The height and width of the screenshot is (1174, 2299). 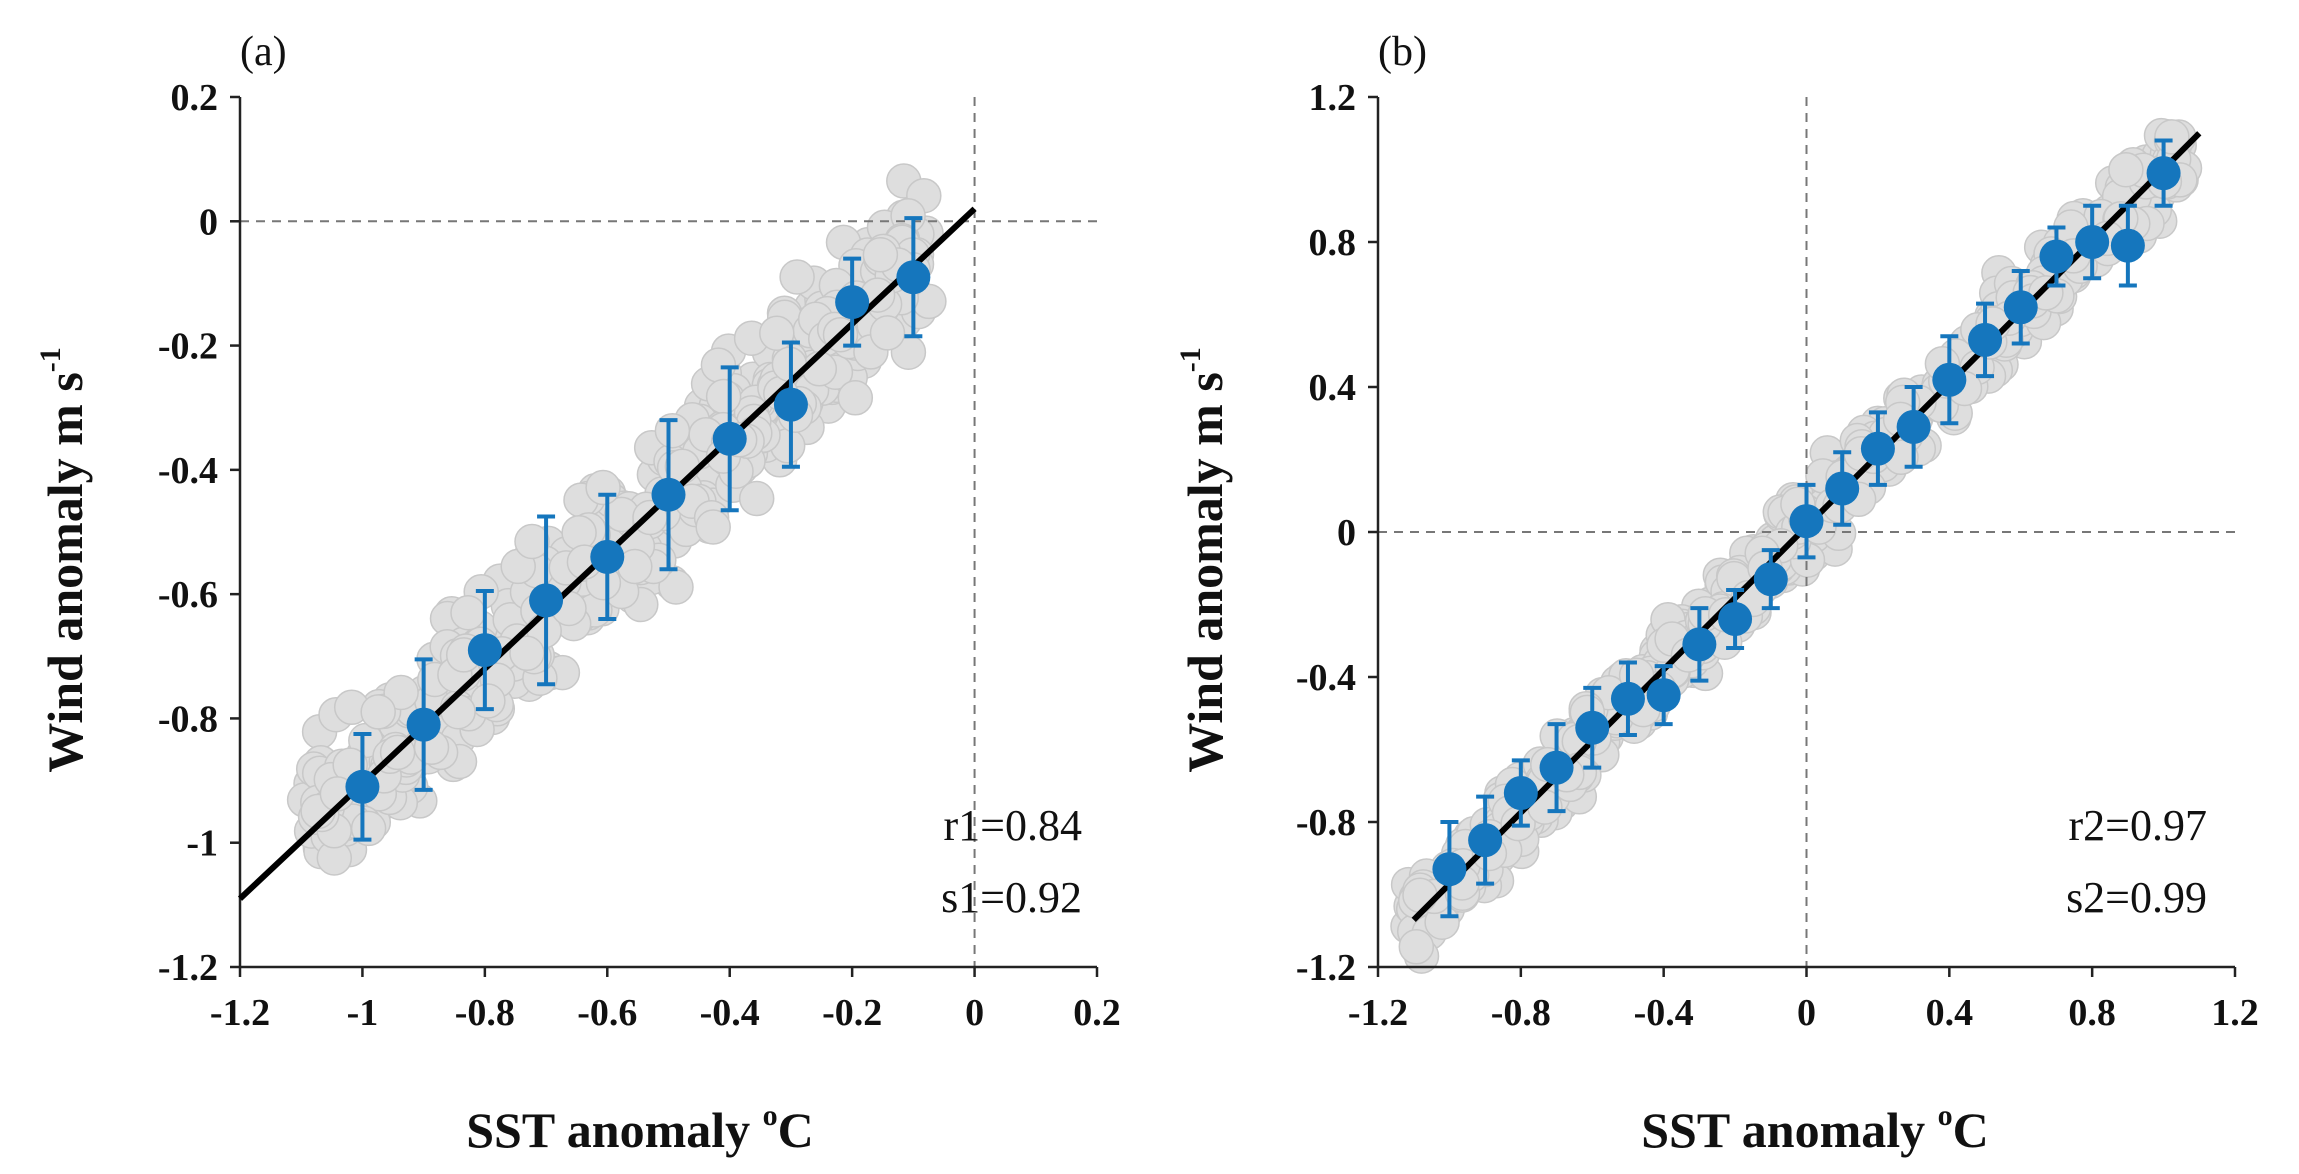 What do you see at coordinates (1097, 1013) in the screenshot?
I see `x-tick-label: 0.2` at bounding box center [1097, 1013].